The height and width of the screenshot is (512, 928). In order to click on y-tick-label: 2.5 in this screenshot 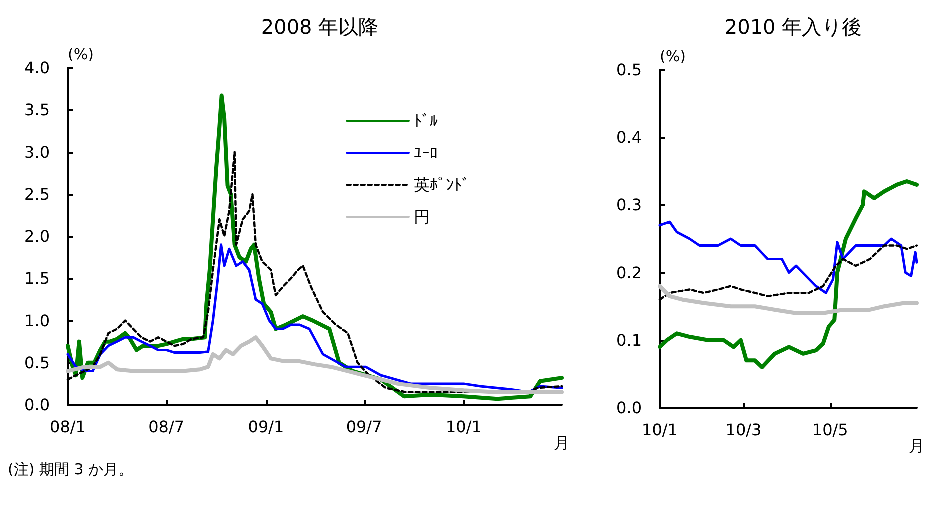, I will do `click(37, 194)`.